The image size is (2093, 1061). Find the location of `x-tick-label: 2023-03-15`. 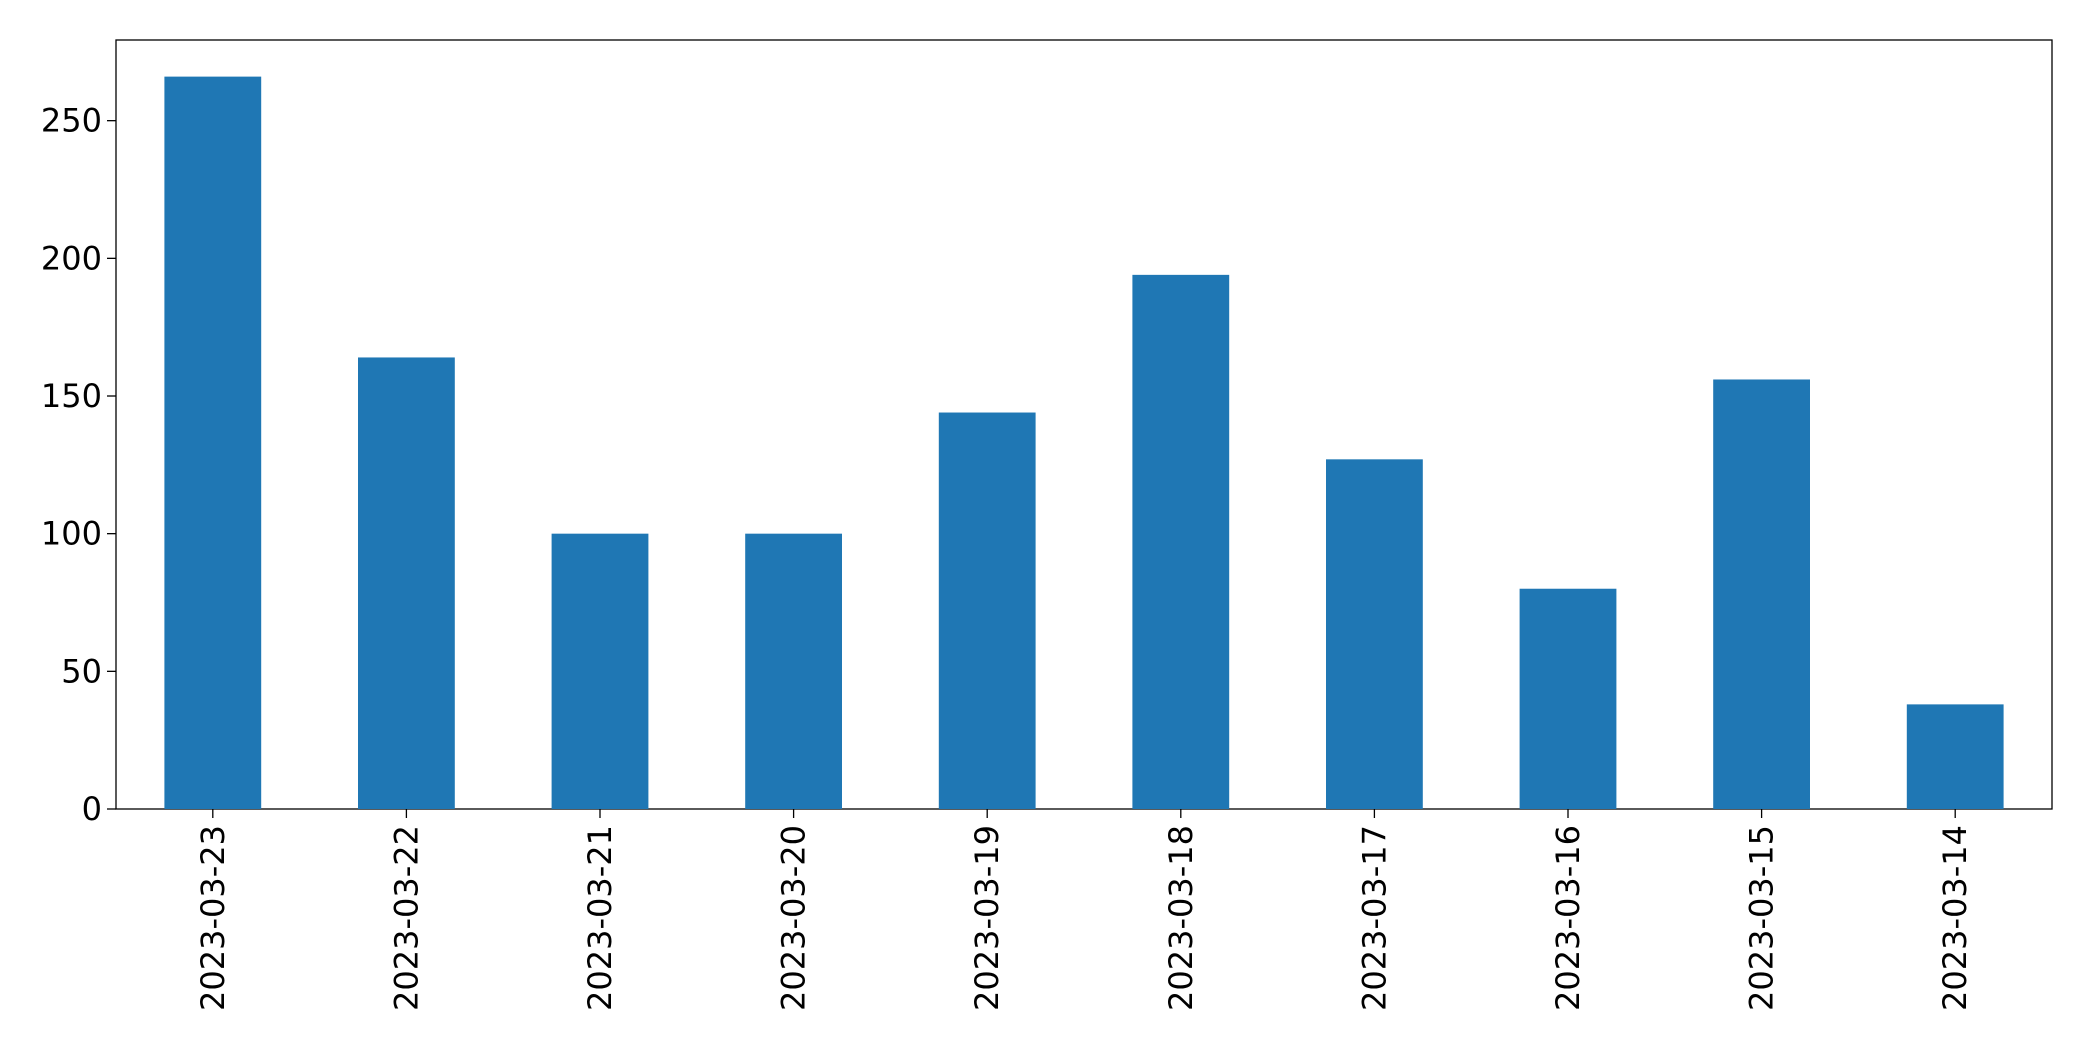

x-tick-label: 2023-03-15 is located at coordinates (1762, 918).